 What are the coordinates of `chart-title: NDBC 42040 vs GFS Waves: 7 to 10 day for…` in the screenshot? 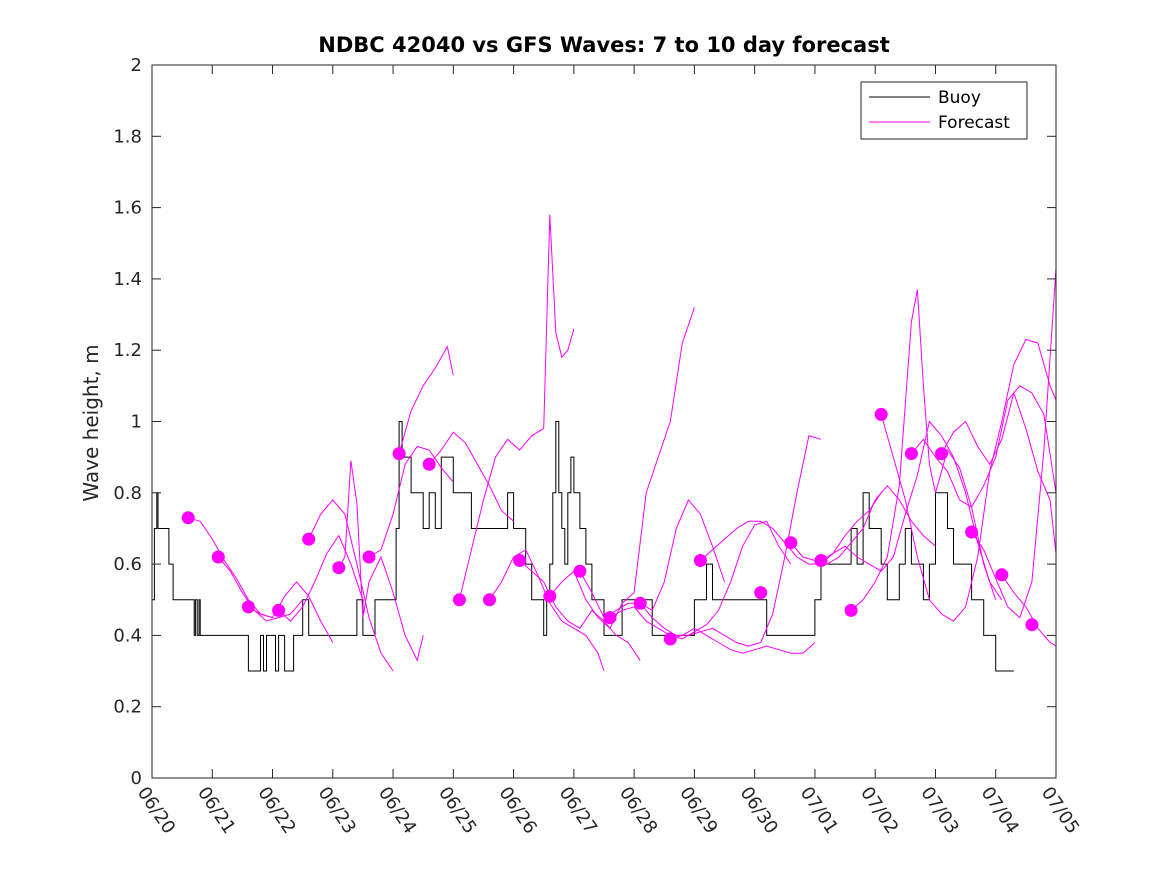 It's located at (603, 45).